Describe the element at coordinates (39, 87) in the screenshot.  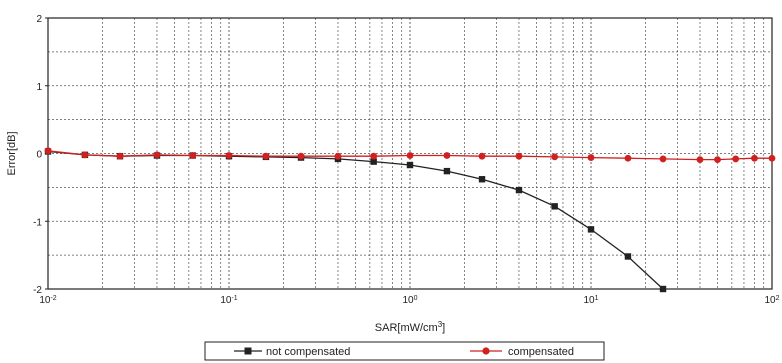
I see `y-tick-label: 1` at that location.